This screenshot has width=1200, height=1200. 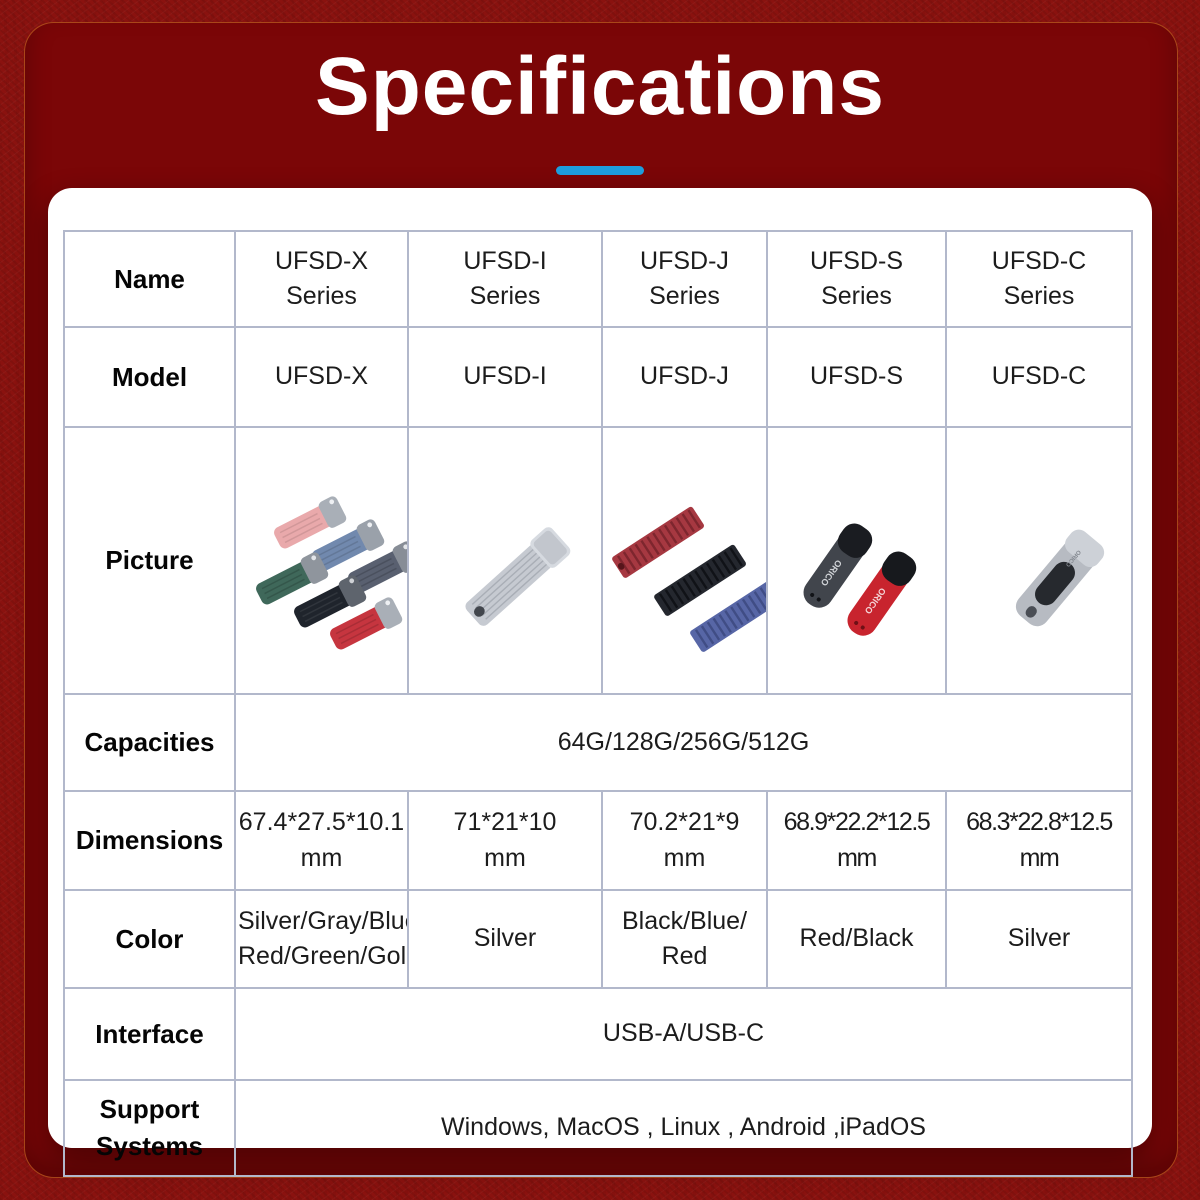 I want to click on cell-name-ufsd-x: UFSD-X Series, so click(x=321, y=279).